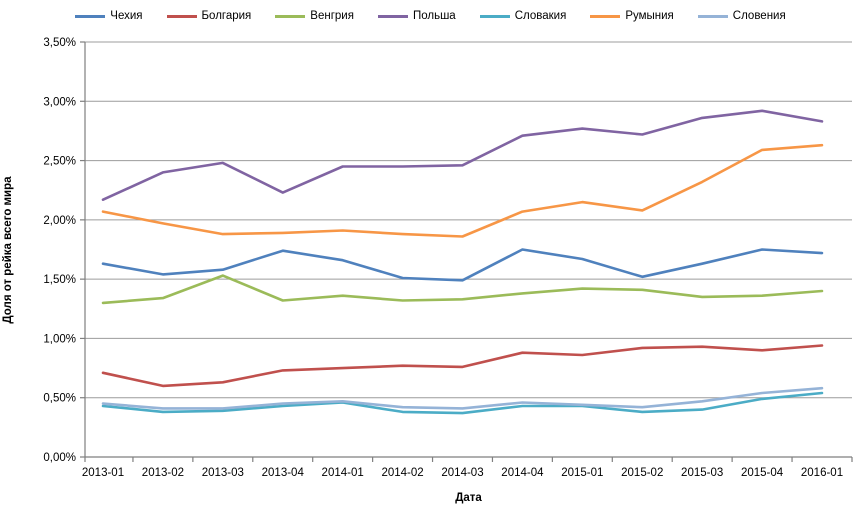 This screenshot has width=861, height=514. What do you see at coordinates (462, 366) in the screenshot?
I see `series-line-Болгария` at bounding box center [462, 366].